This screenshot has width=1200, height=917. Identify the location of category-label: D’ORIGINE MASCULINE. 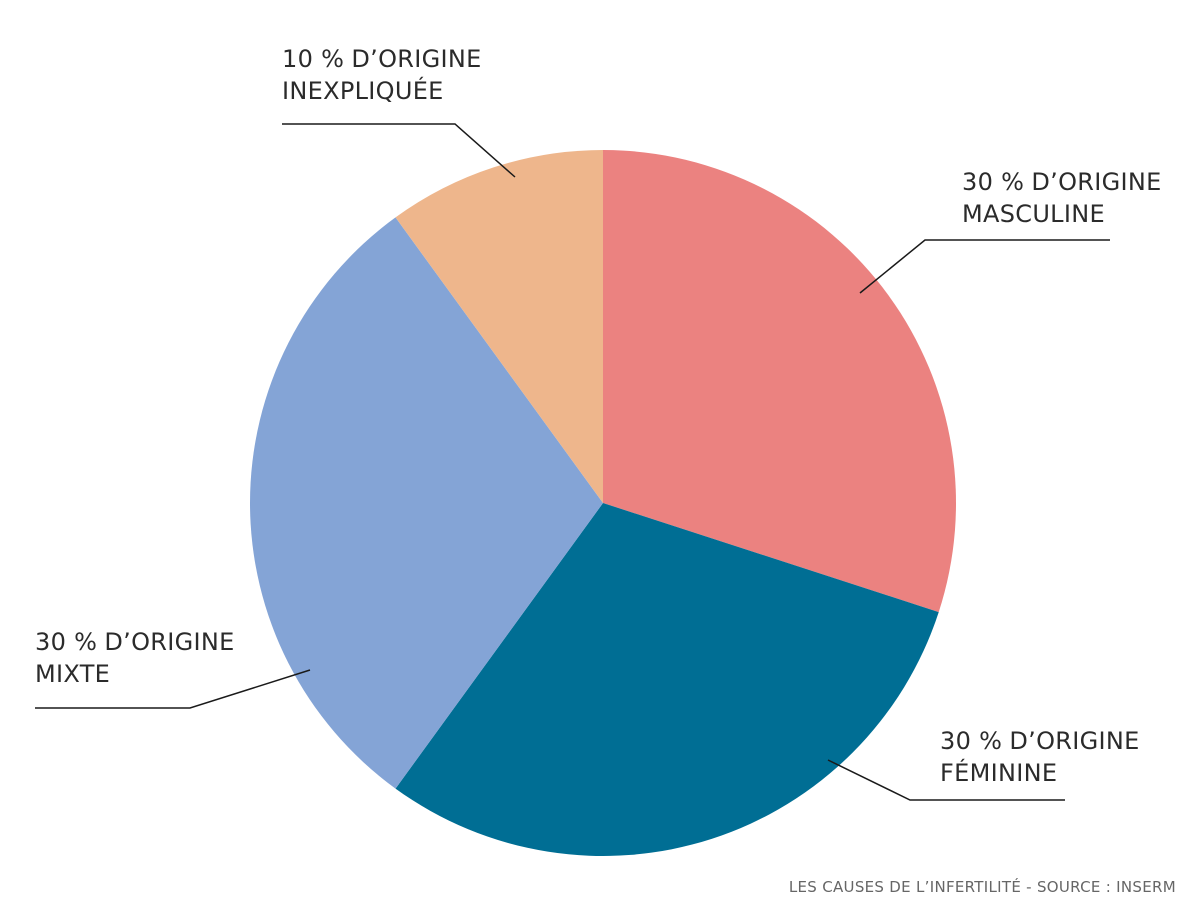
(1062, 198).